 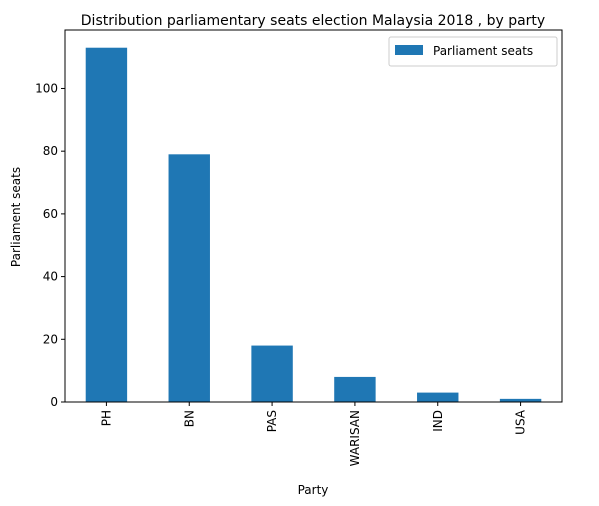 I want to click on legend-swatch, so click(x=409, y=50).